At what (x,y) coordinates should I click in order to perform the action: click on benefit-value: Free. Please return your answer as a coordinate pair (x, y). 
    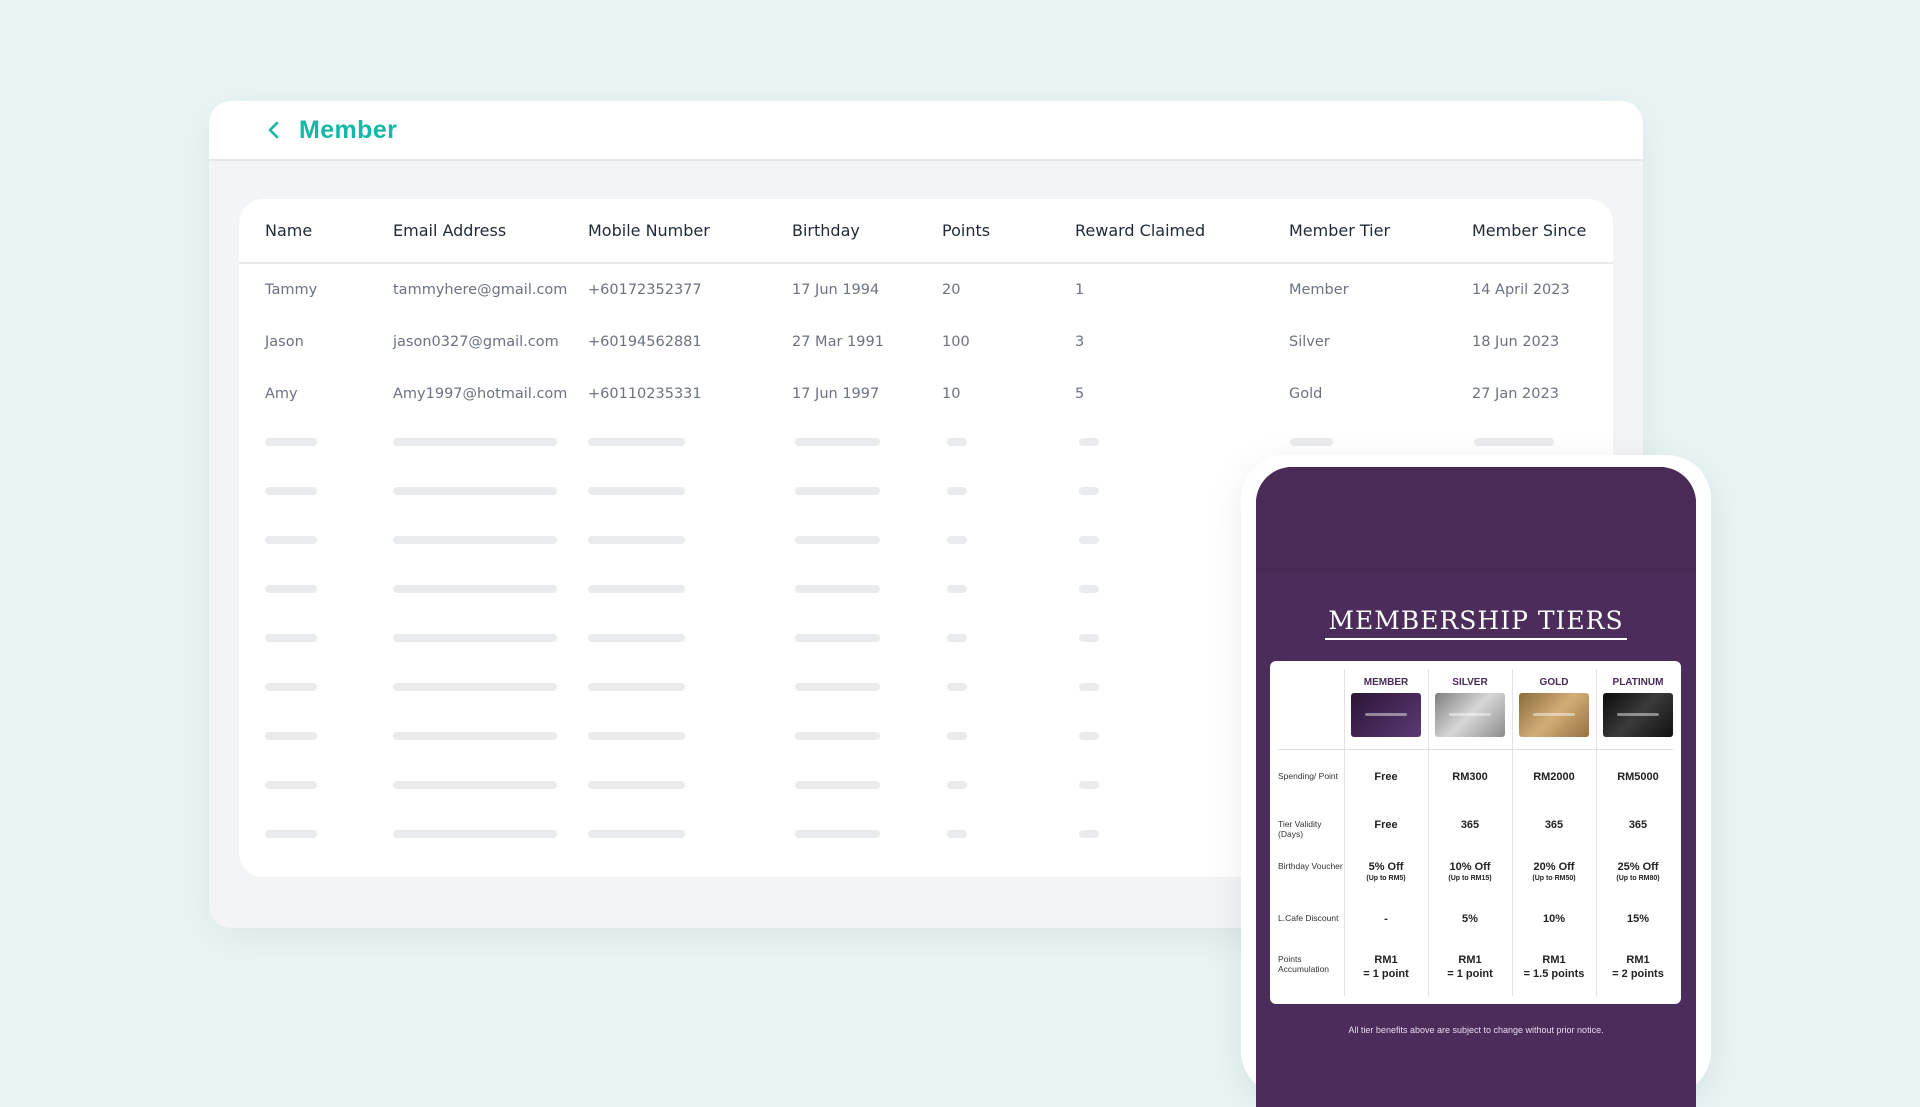
    Looking at the image, I should click on (1386, 777).